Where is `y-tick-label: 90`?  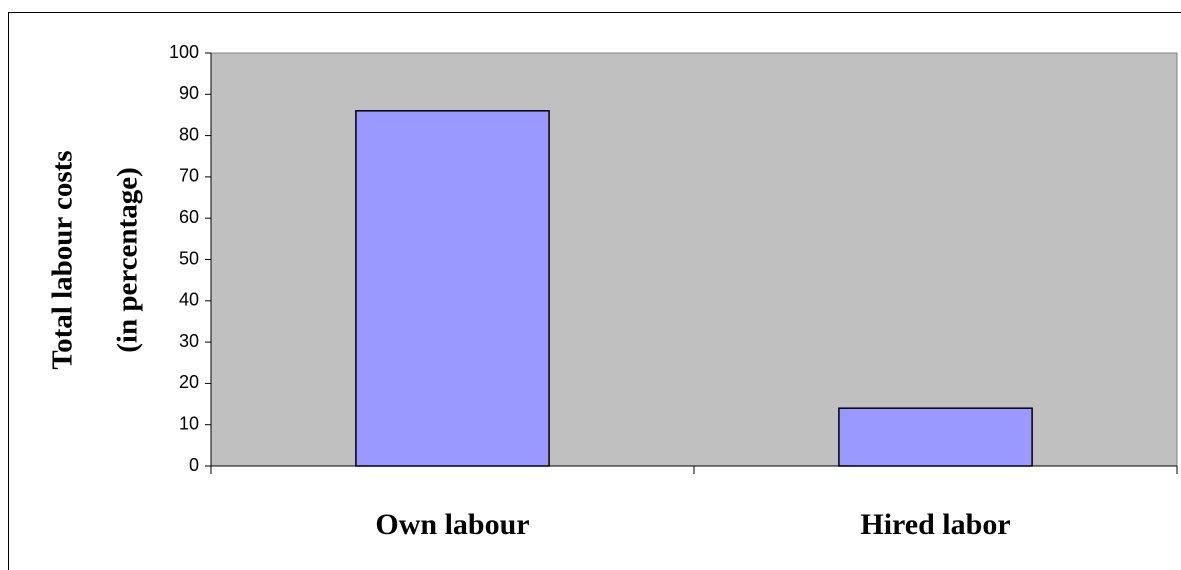
y-tick-label: 90 is located at coordinates (189, 93).